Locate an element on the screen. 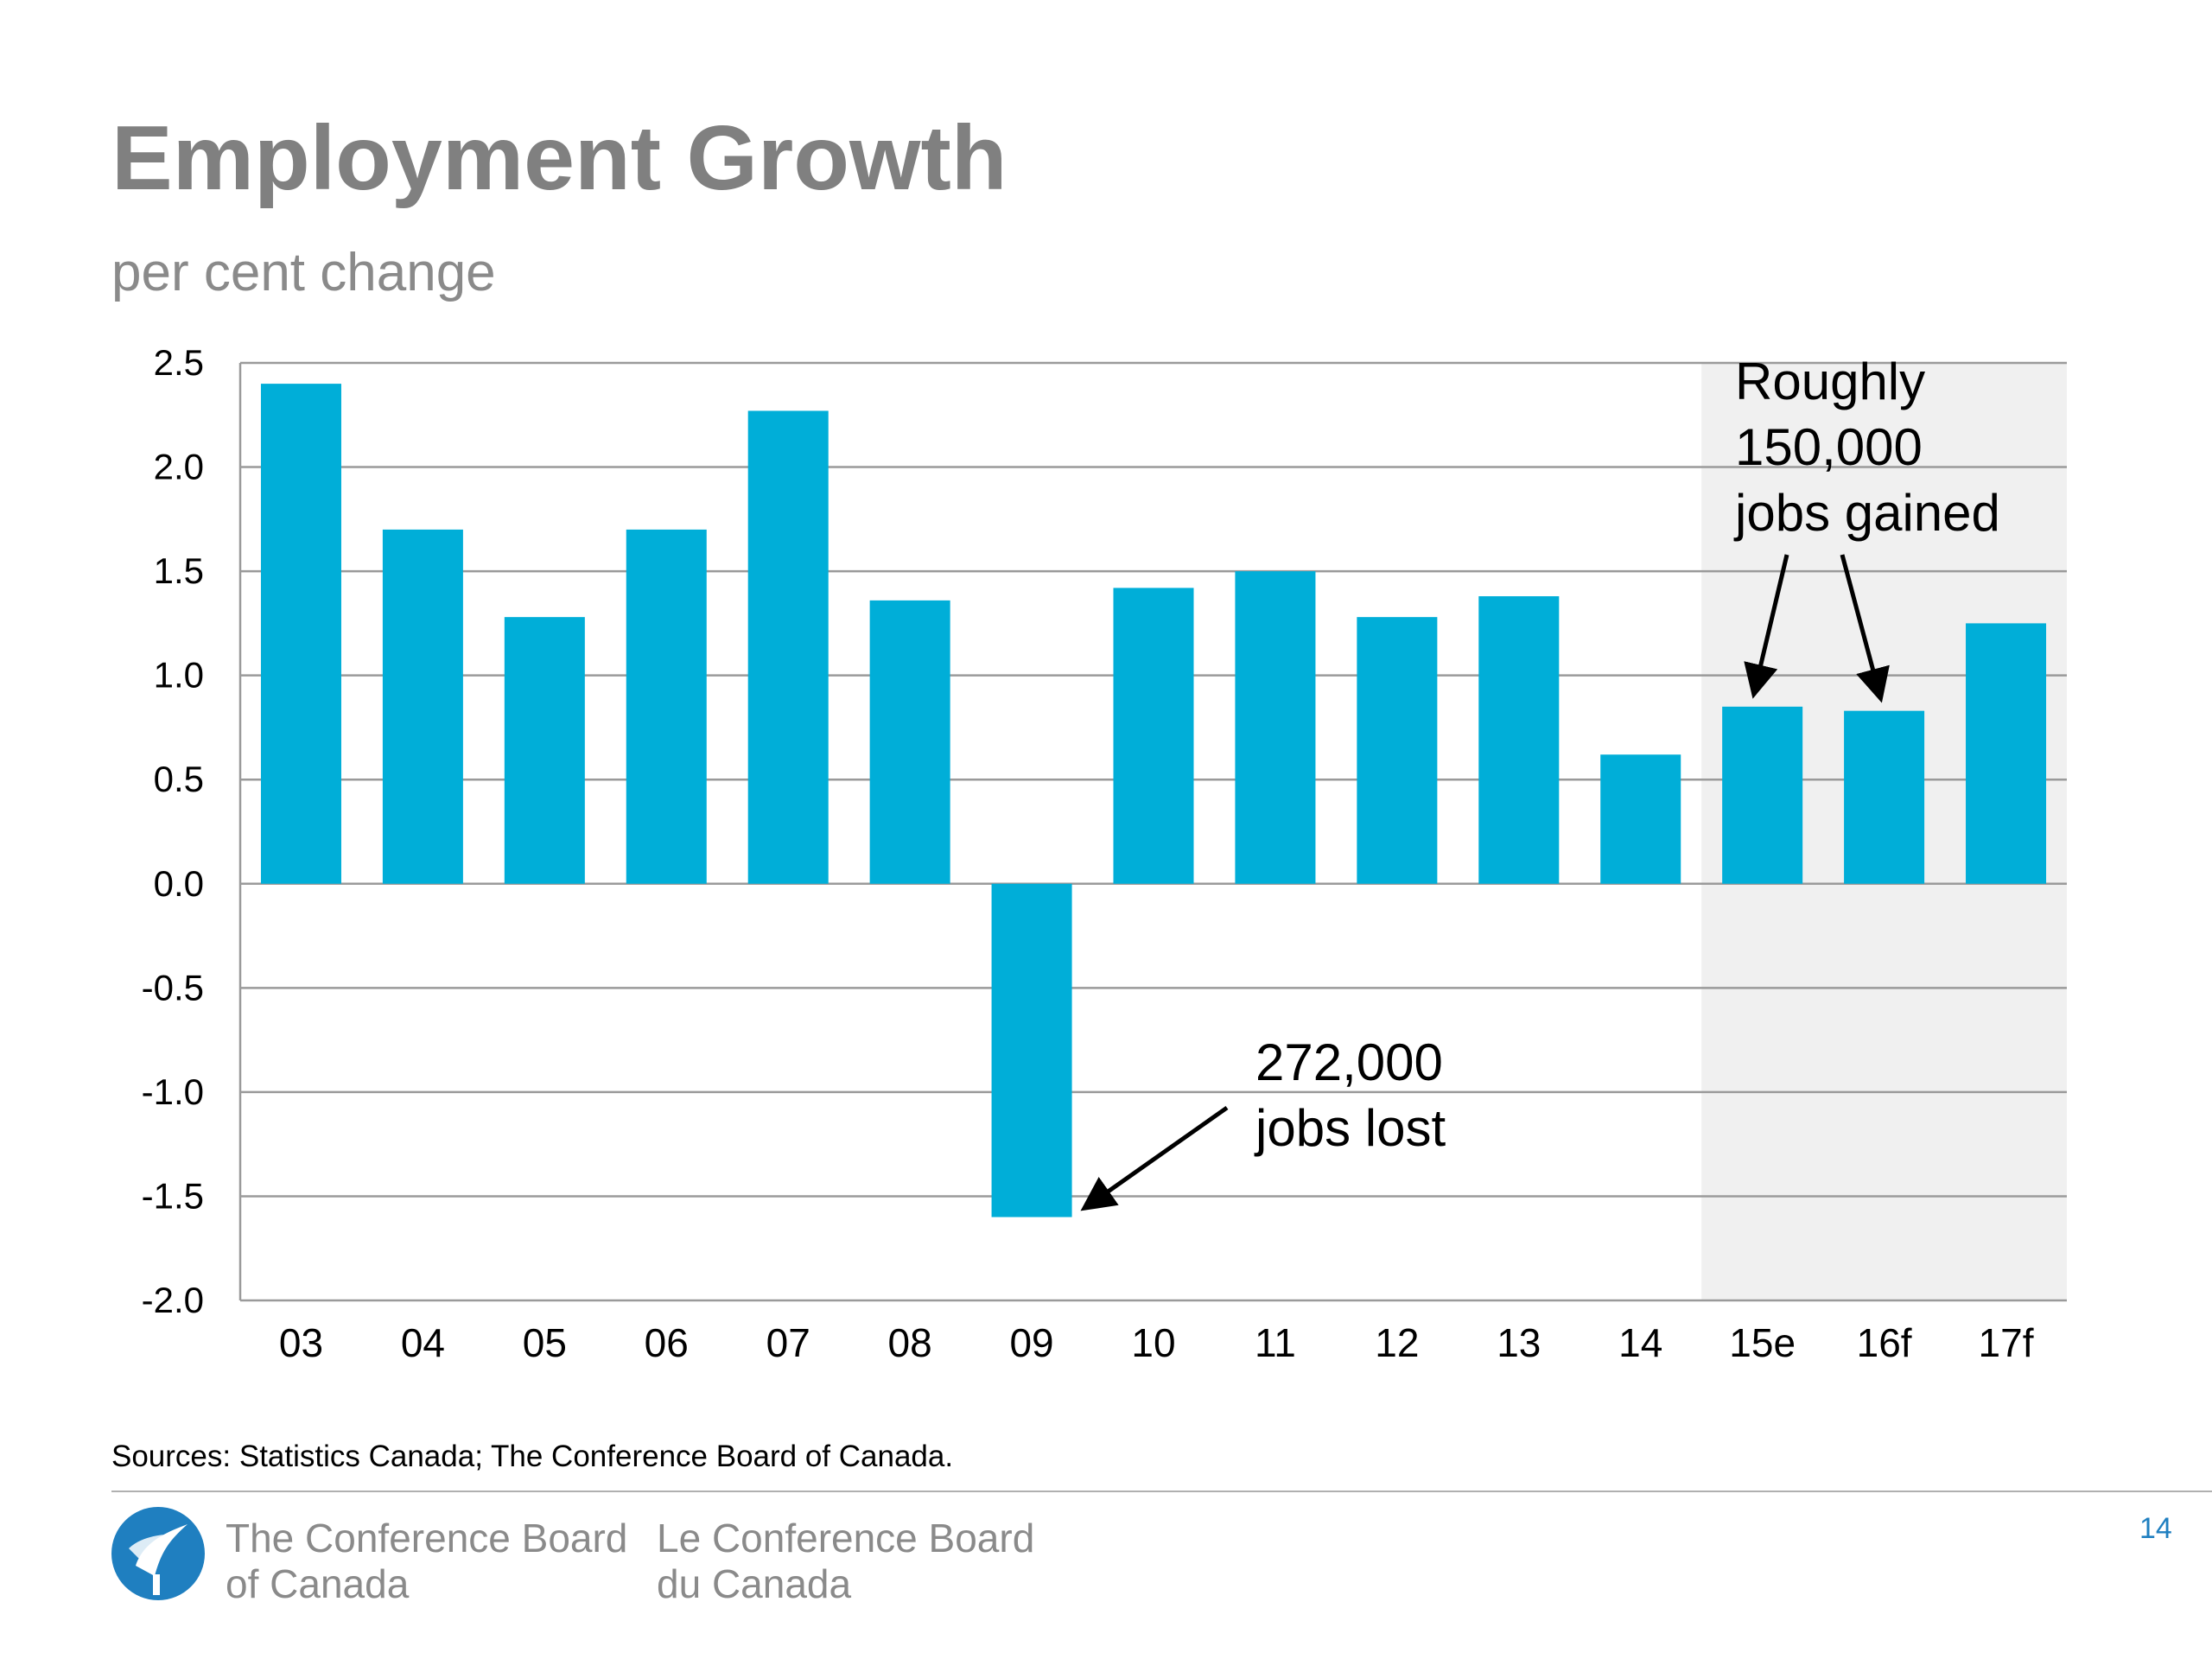 This screenshot has height=1659, width=2212. x-tick-label: 10 is located at coordinates (1153, 1342).